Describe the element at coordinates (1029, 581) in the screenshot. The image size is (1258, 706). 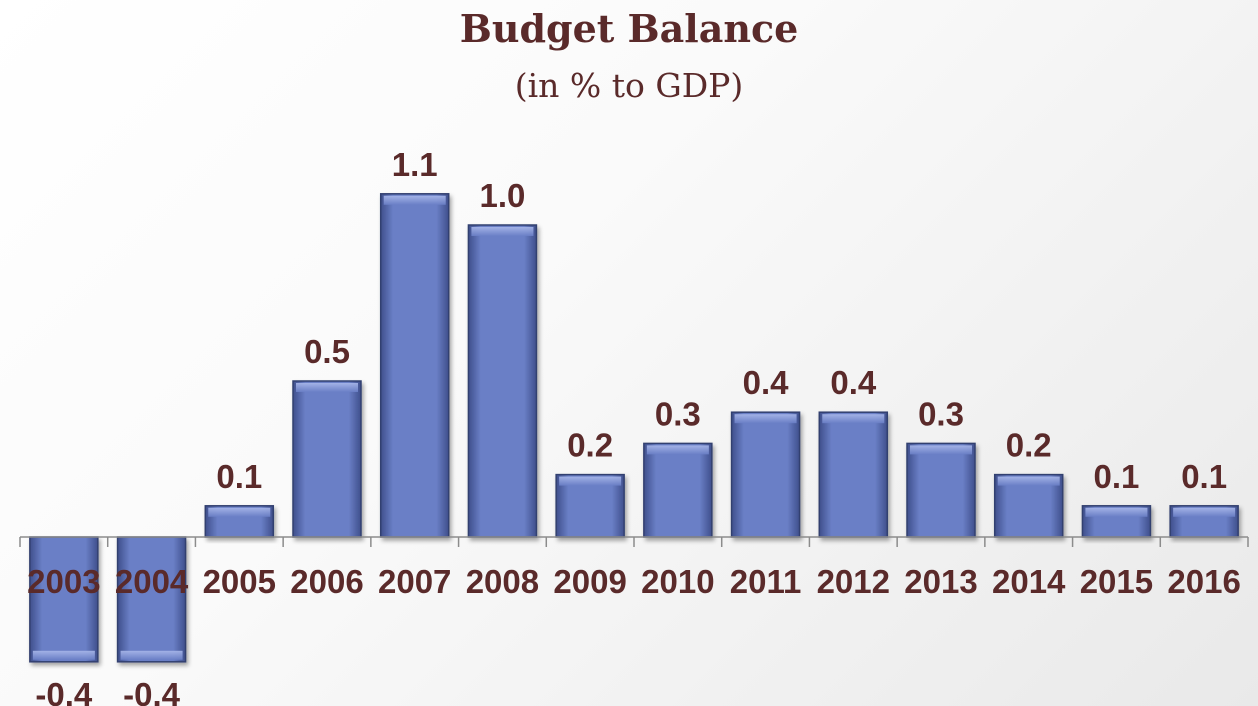
I see `x-tick-label: 2014` at that location.